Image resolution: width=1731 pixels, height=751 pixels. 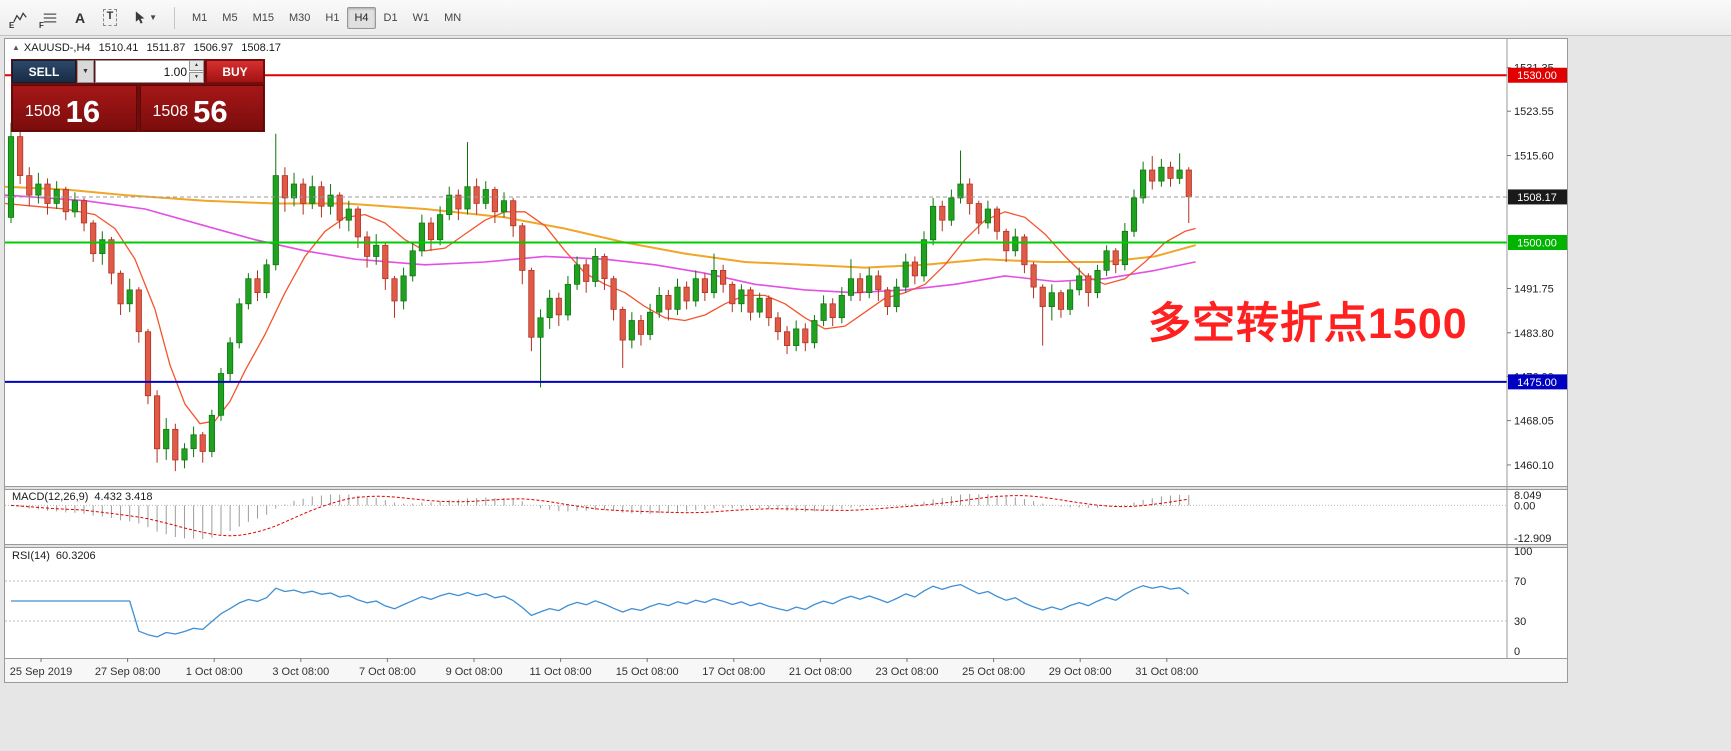 What do you see at coordinates (235, 71) in the screenshot?
I see `buy-button: BUY` at bounding box center [235, 71].